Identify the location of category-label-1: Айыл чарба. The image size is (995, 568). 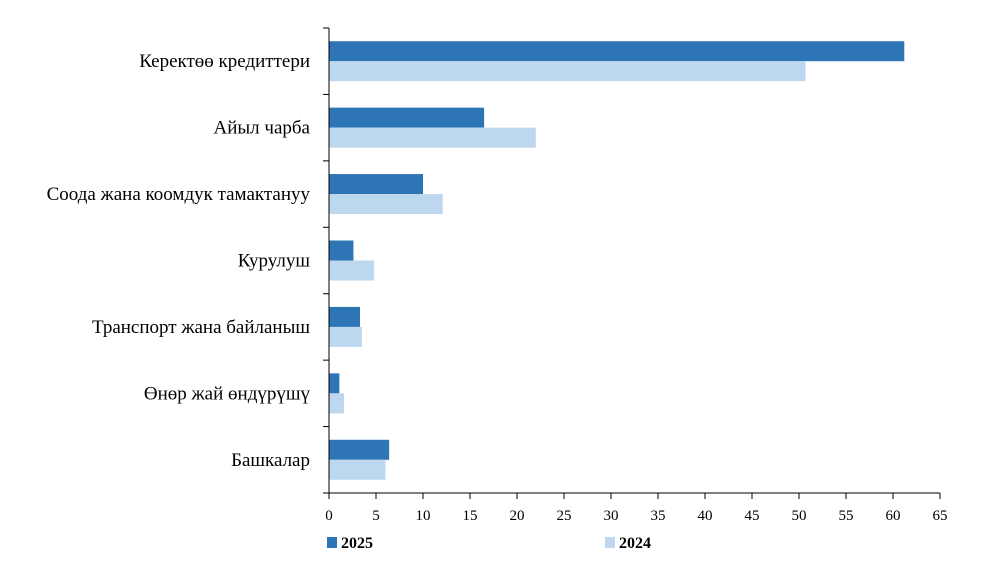
(262, 128).